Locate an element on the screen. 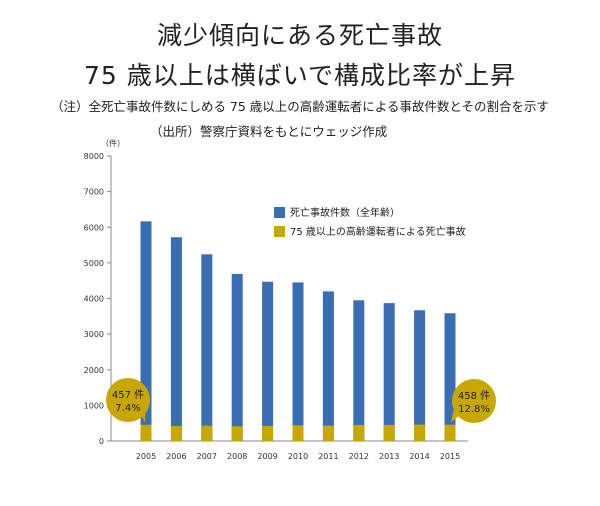 The width and height of the screenshot is (600, 506). chart-title-line1: 減少傾向にある死亡事故 is located at coordinates (299, 35).